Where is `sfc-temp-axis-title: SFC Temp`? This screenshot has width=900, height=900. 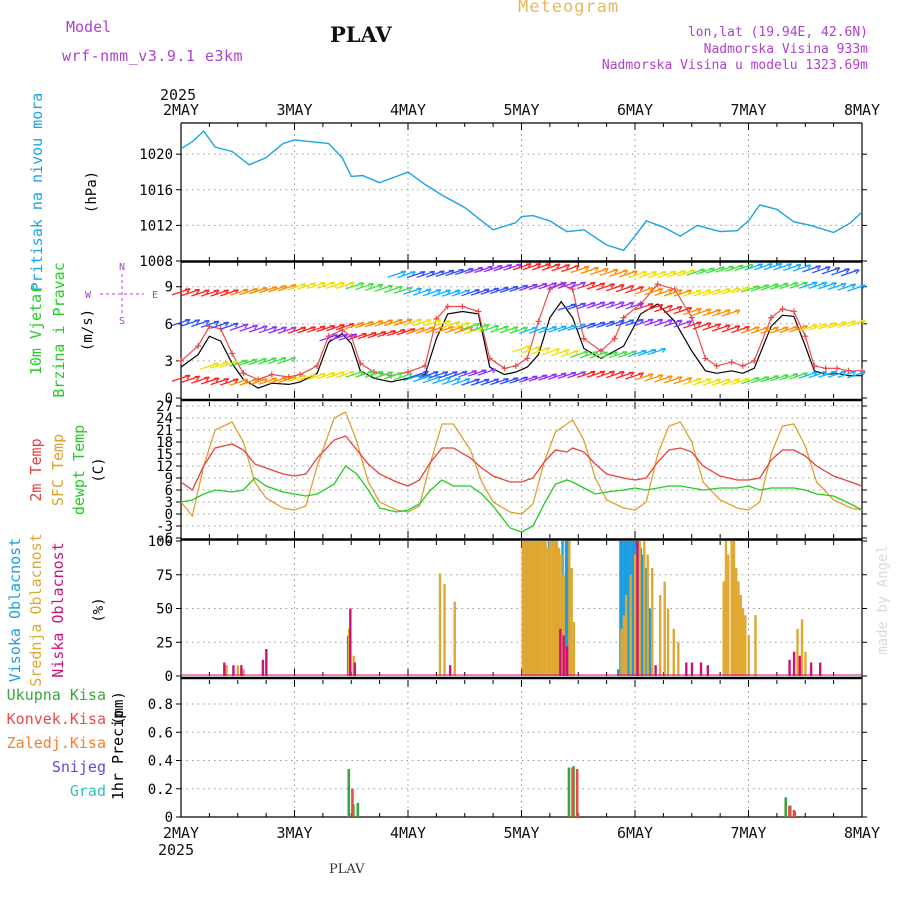
sfc-temp-axis-title: SFC Temp is located at coordinates (58, 470).